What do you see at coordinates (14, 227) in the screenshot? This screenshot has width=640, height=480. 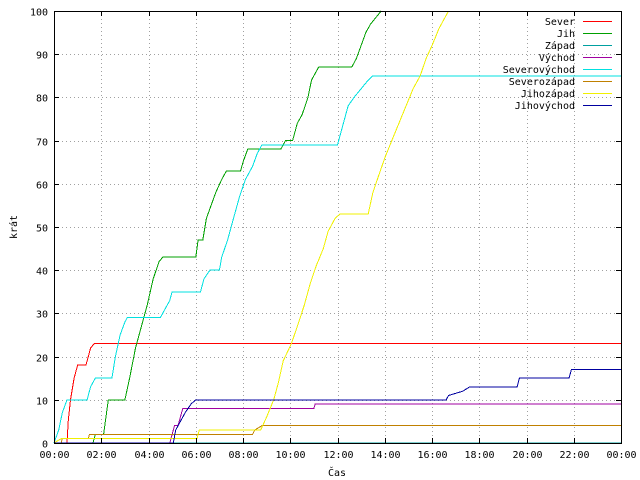 I see `y-axis-label: krát` at bounding box center [14, 227].